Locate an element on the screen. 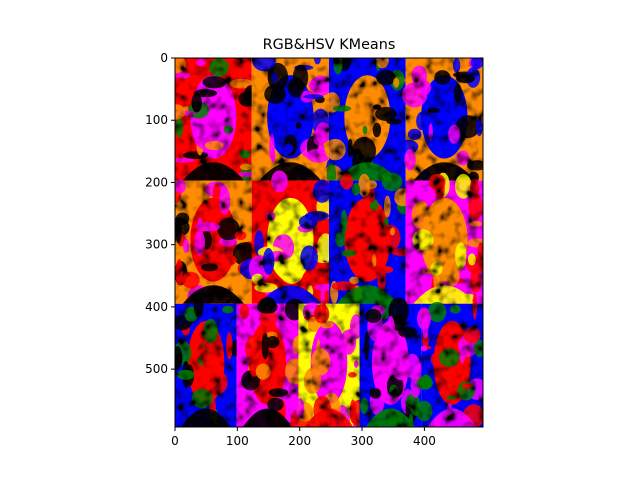 This screenshot has width=640, height=480. x-tick-label: 100 is located at coordinates (237, 441).